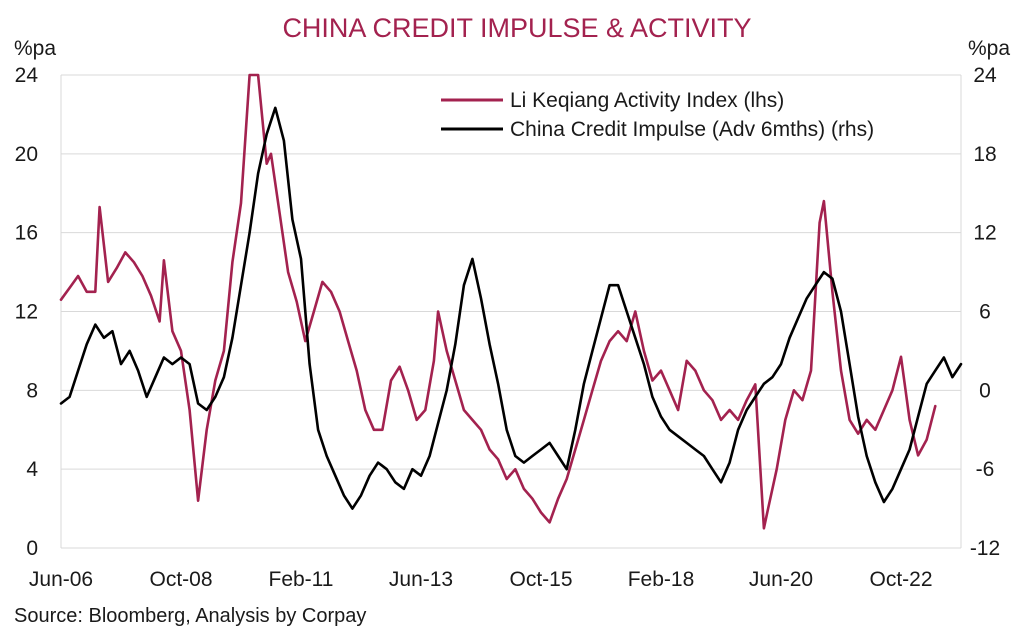 The image size is (1024, 634). I want to click on left-tick-label: 4, so click(32, 469).